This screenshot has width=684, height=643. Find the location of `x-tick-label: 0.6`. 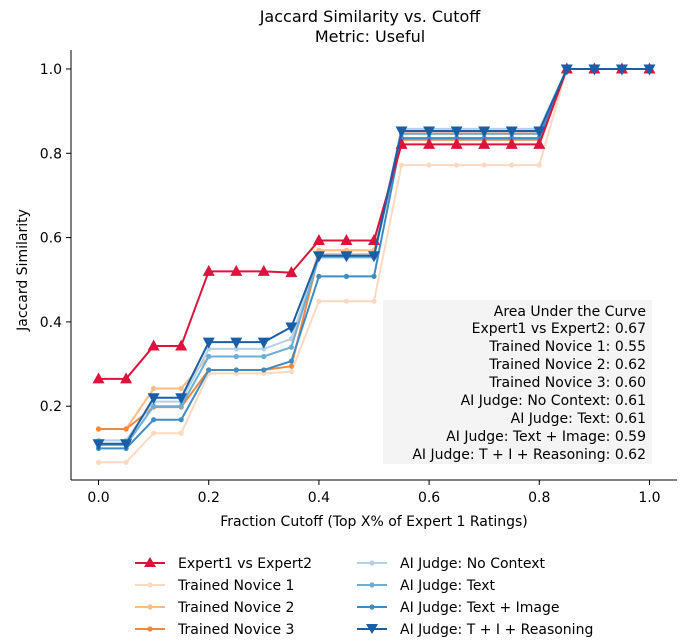

x-tick-label: 0.6 is located at coordinates (429, 498).